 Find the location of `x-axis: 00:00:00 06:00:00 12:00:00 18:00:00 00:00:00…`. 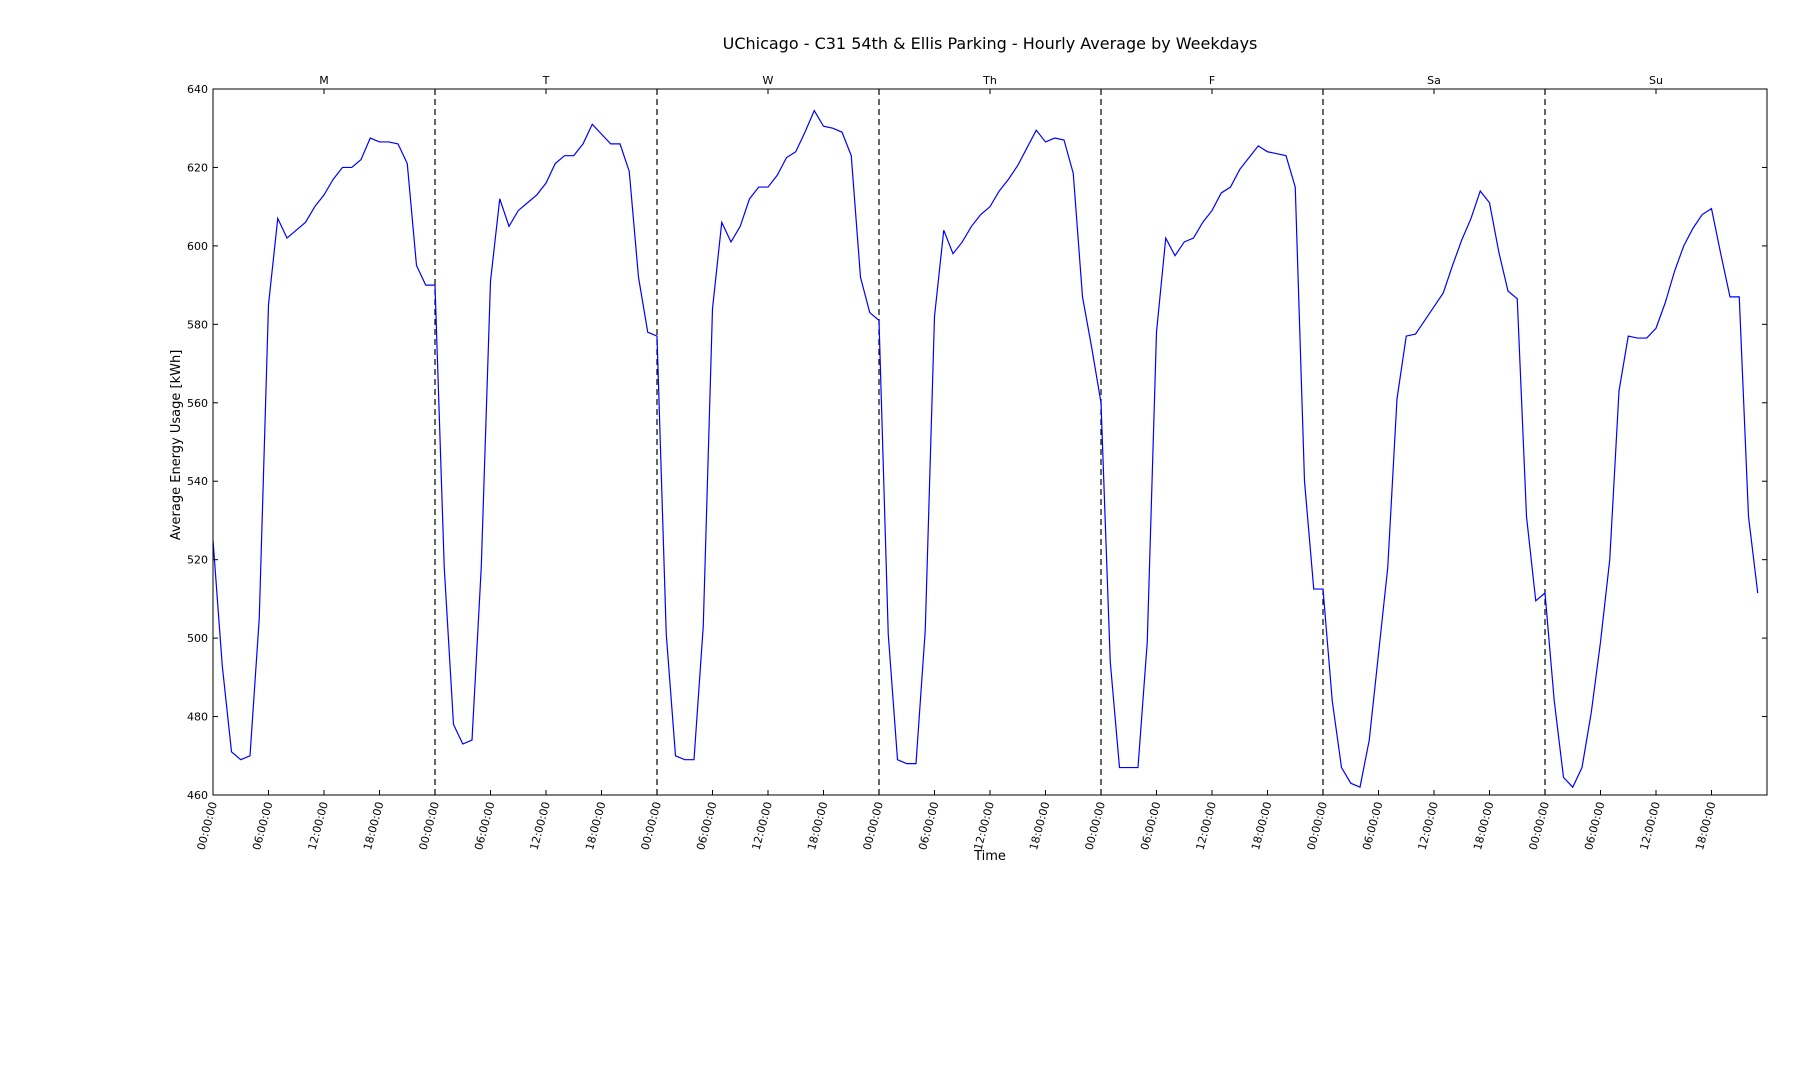

x-axis: 00:00:00 06:00:00 12:00:00 18:00:00 00:00:00… is located at coordinates (956, 820).